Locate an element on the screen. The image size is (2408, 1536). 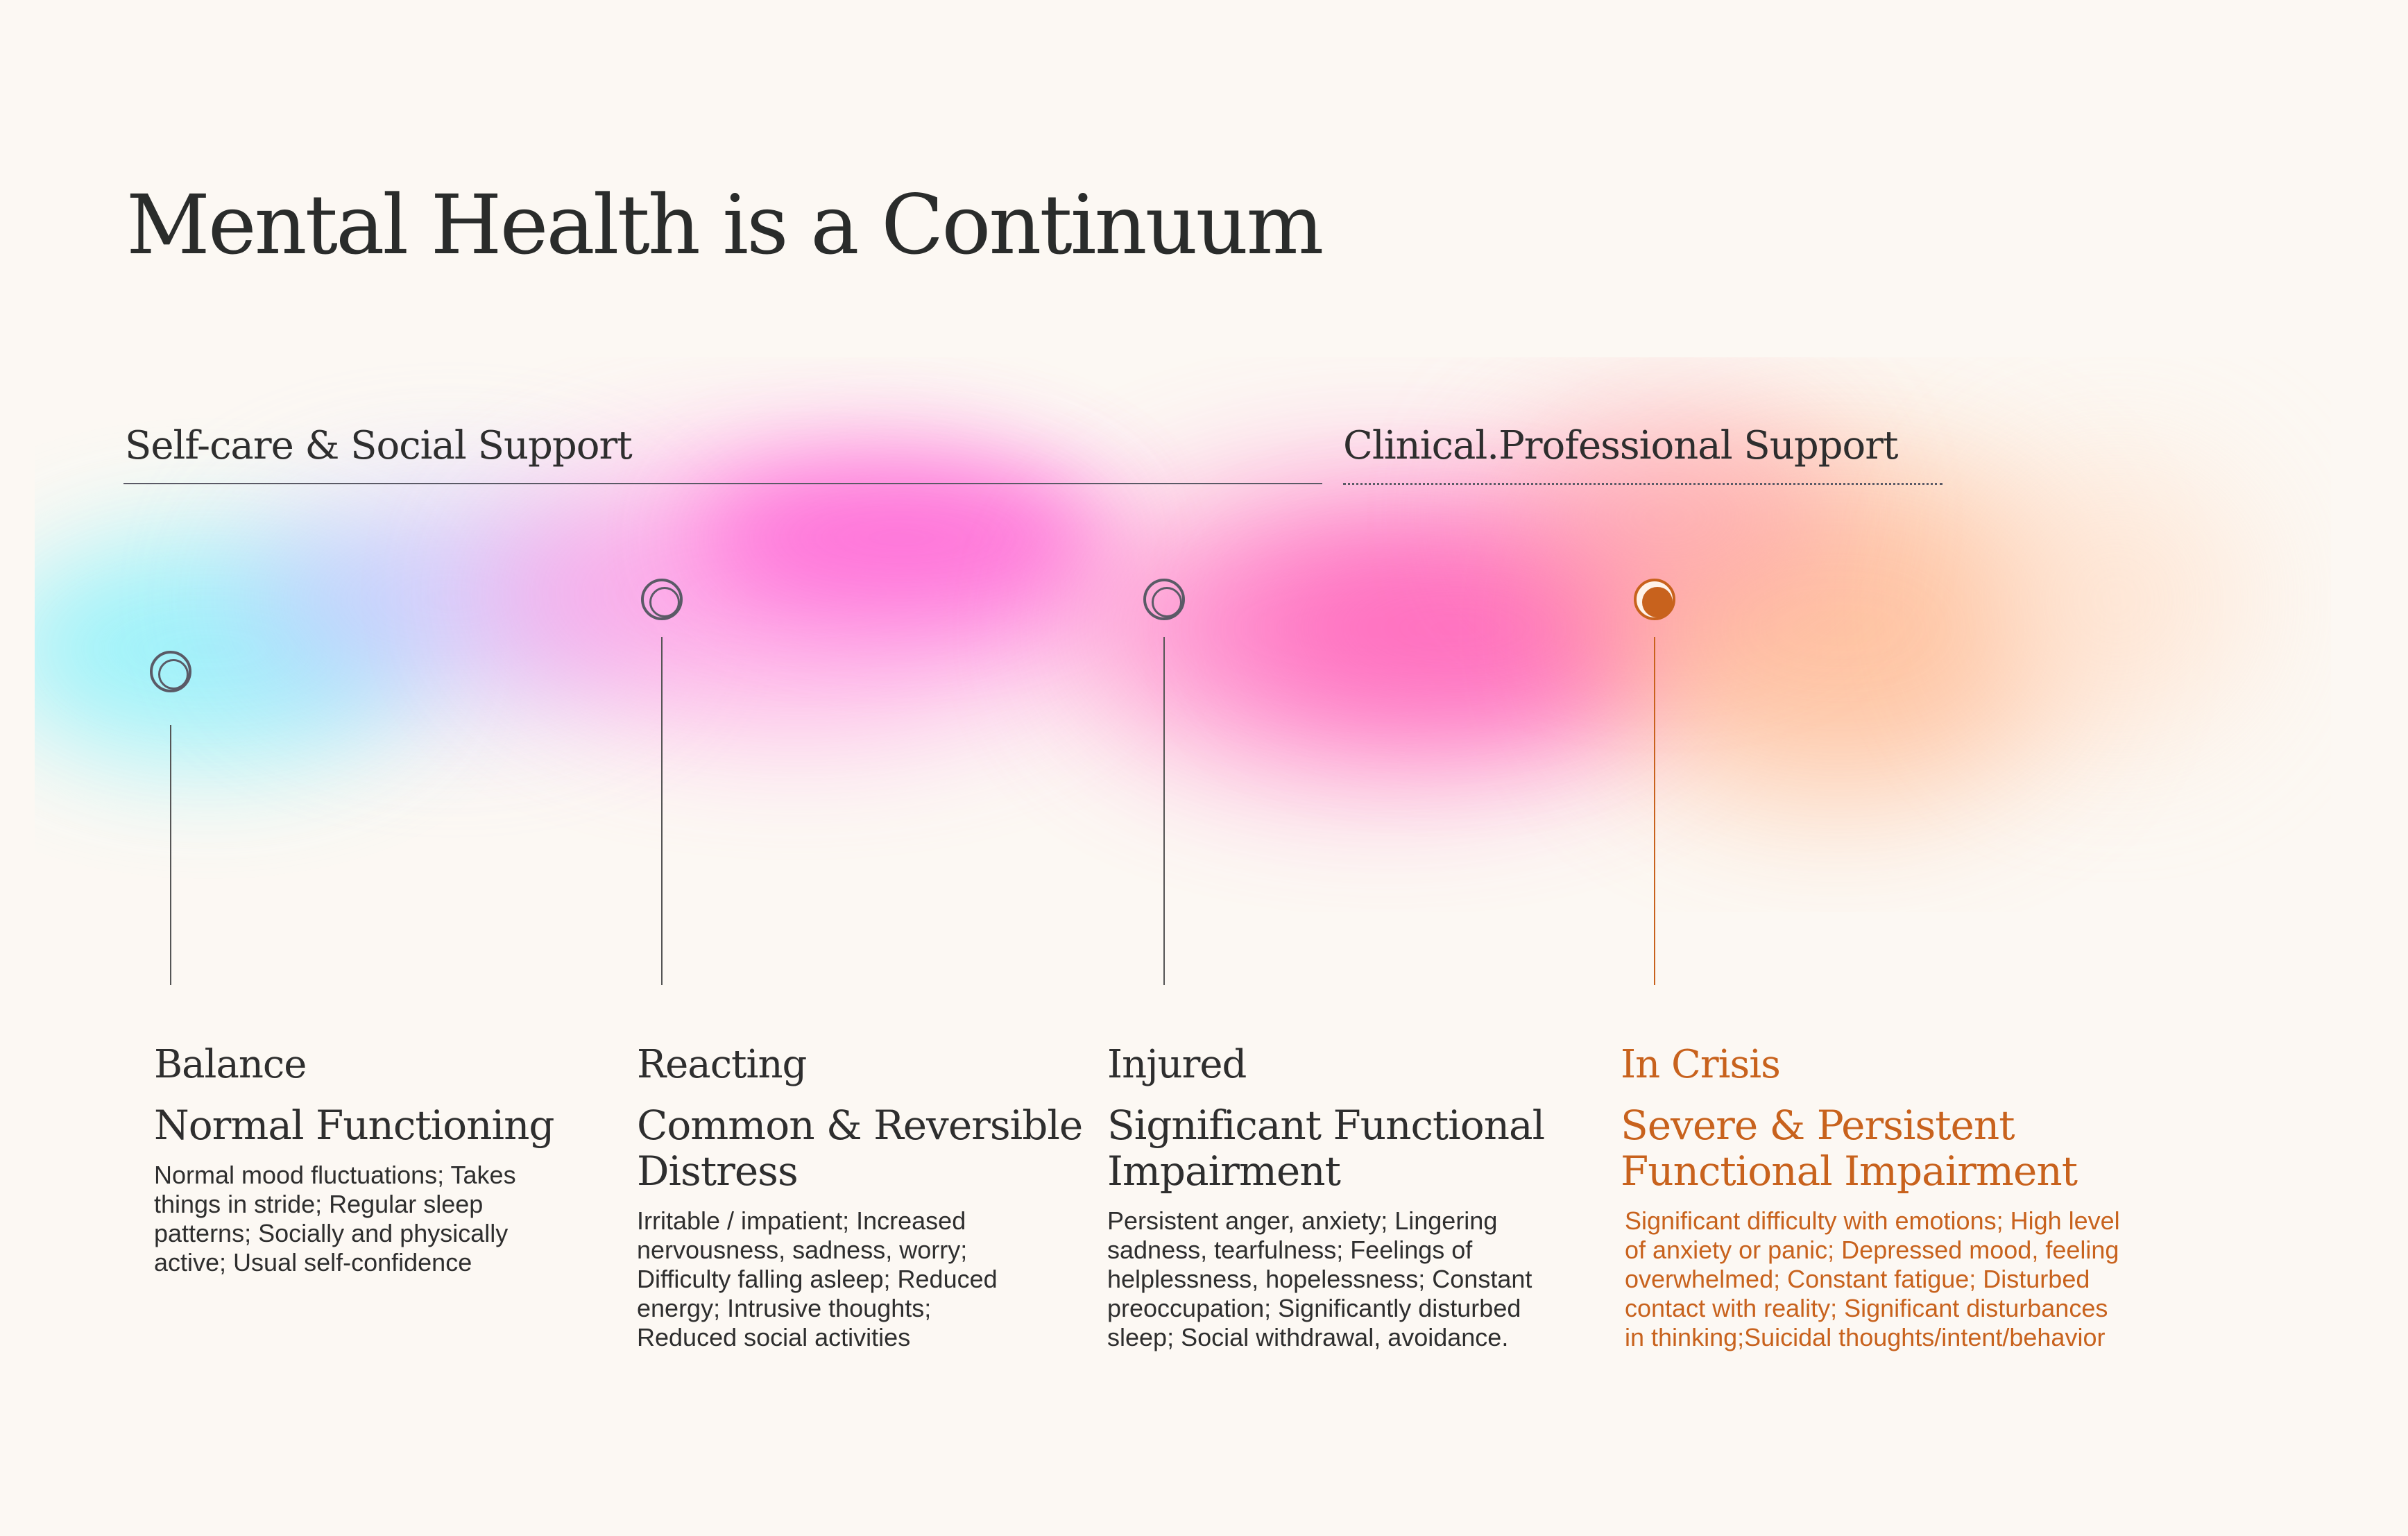
clinical-range-line is located at coordinates (1643, 484).